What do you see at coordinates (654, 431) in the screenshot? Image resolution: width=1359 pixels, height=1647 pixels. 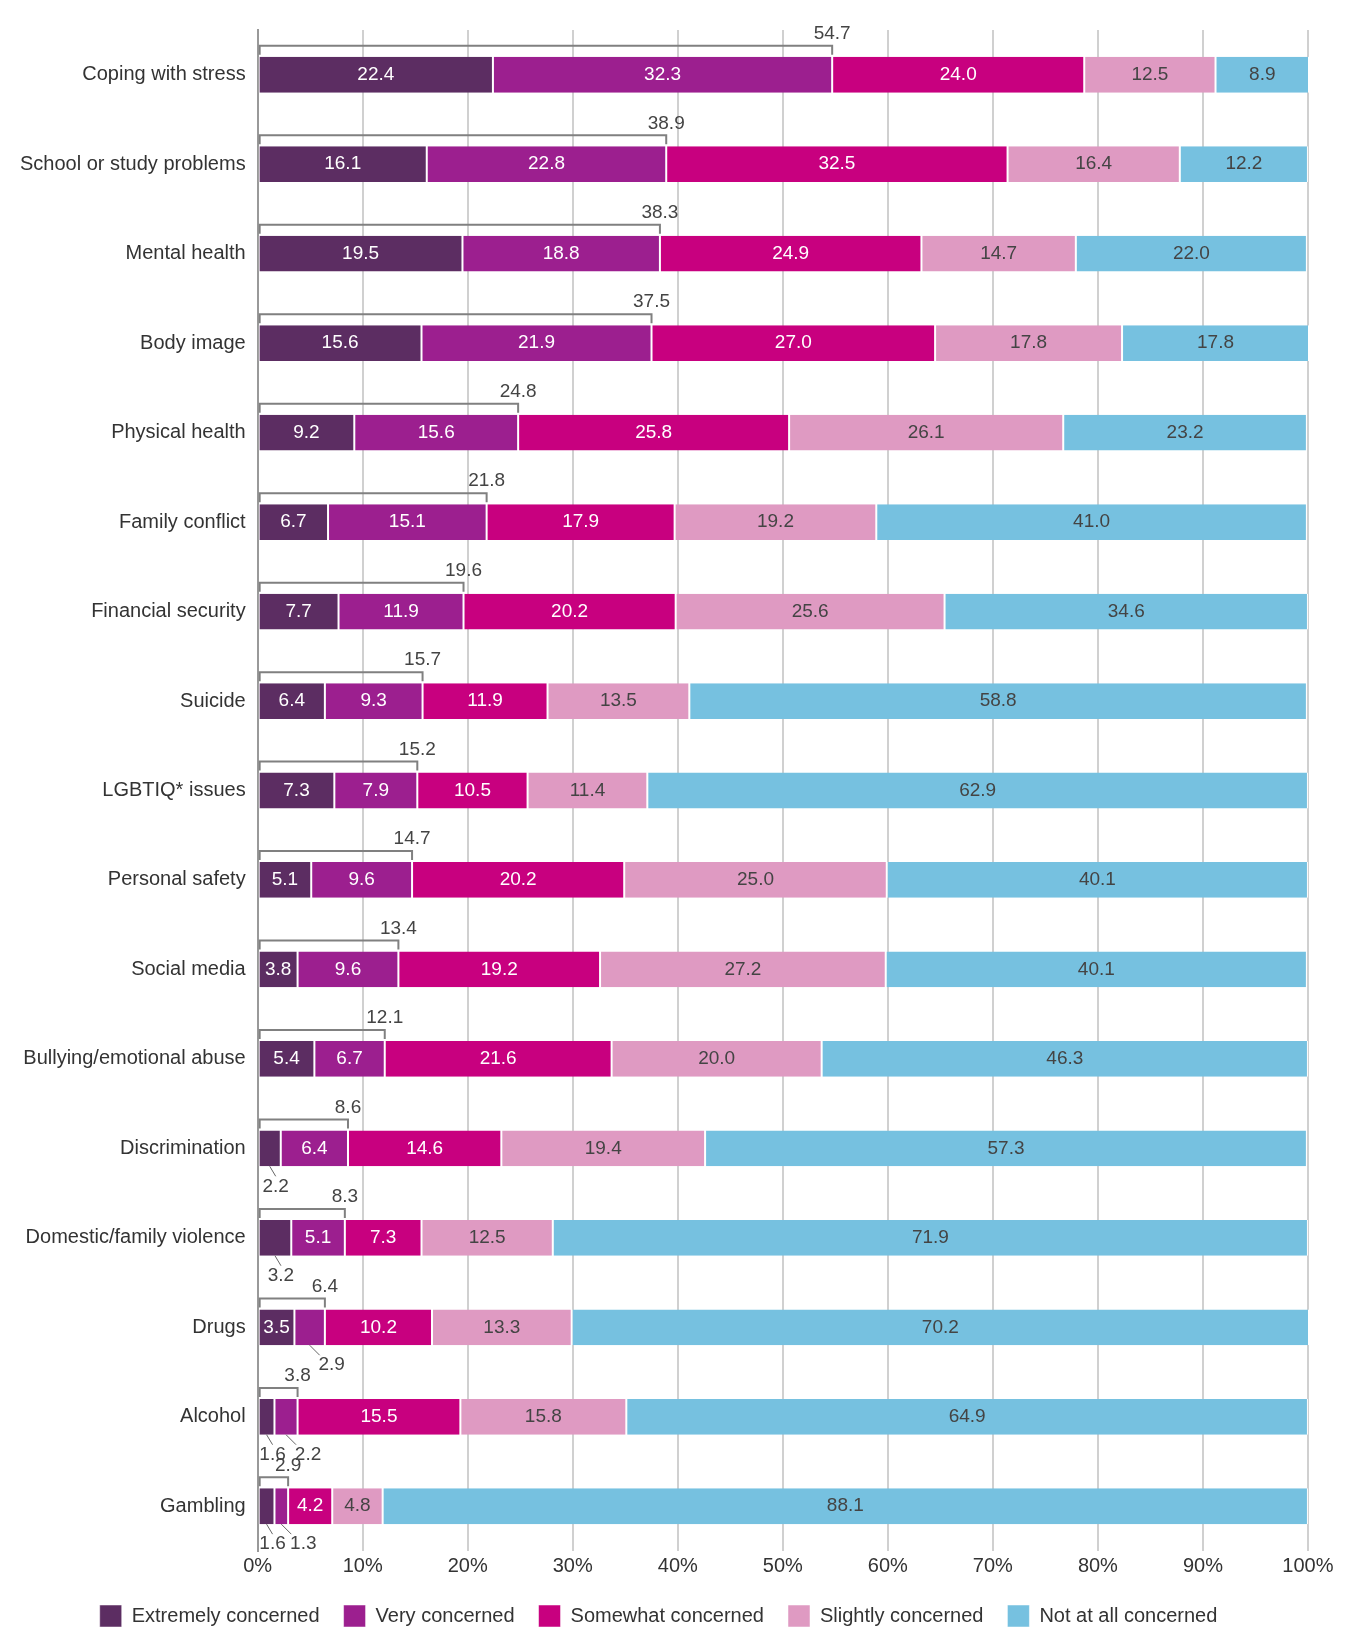 I see `data-label: 25.8` at bounding box center [654, 431].